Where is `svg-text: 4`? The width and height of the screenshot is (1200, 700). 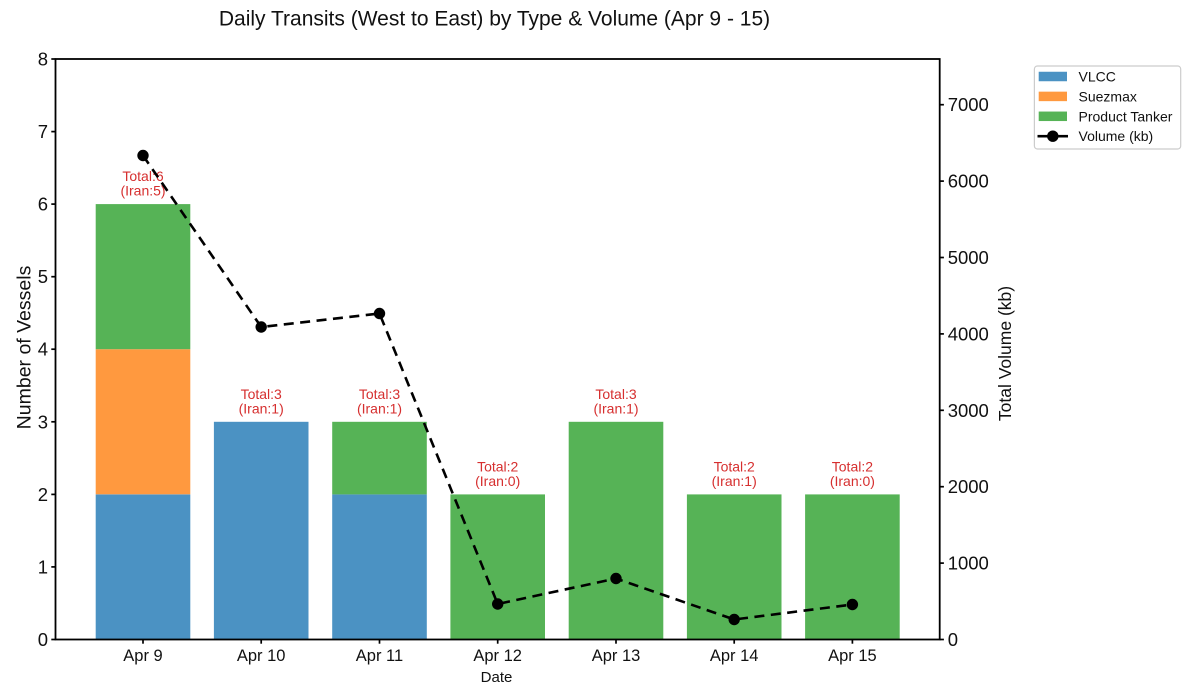
svg-text: 4 is located at coordinates (43, 349).